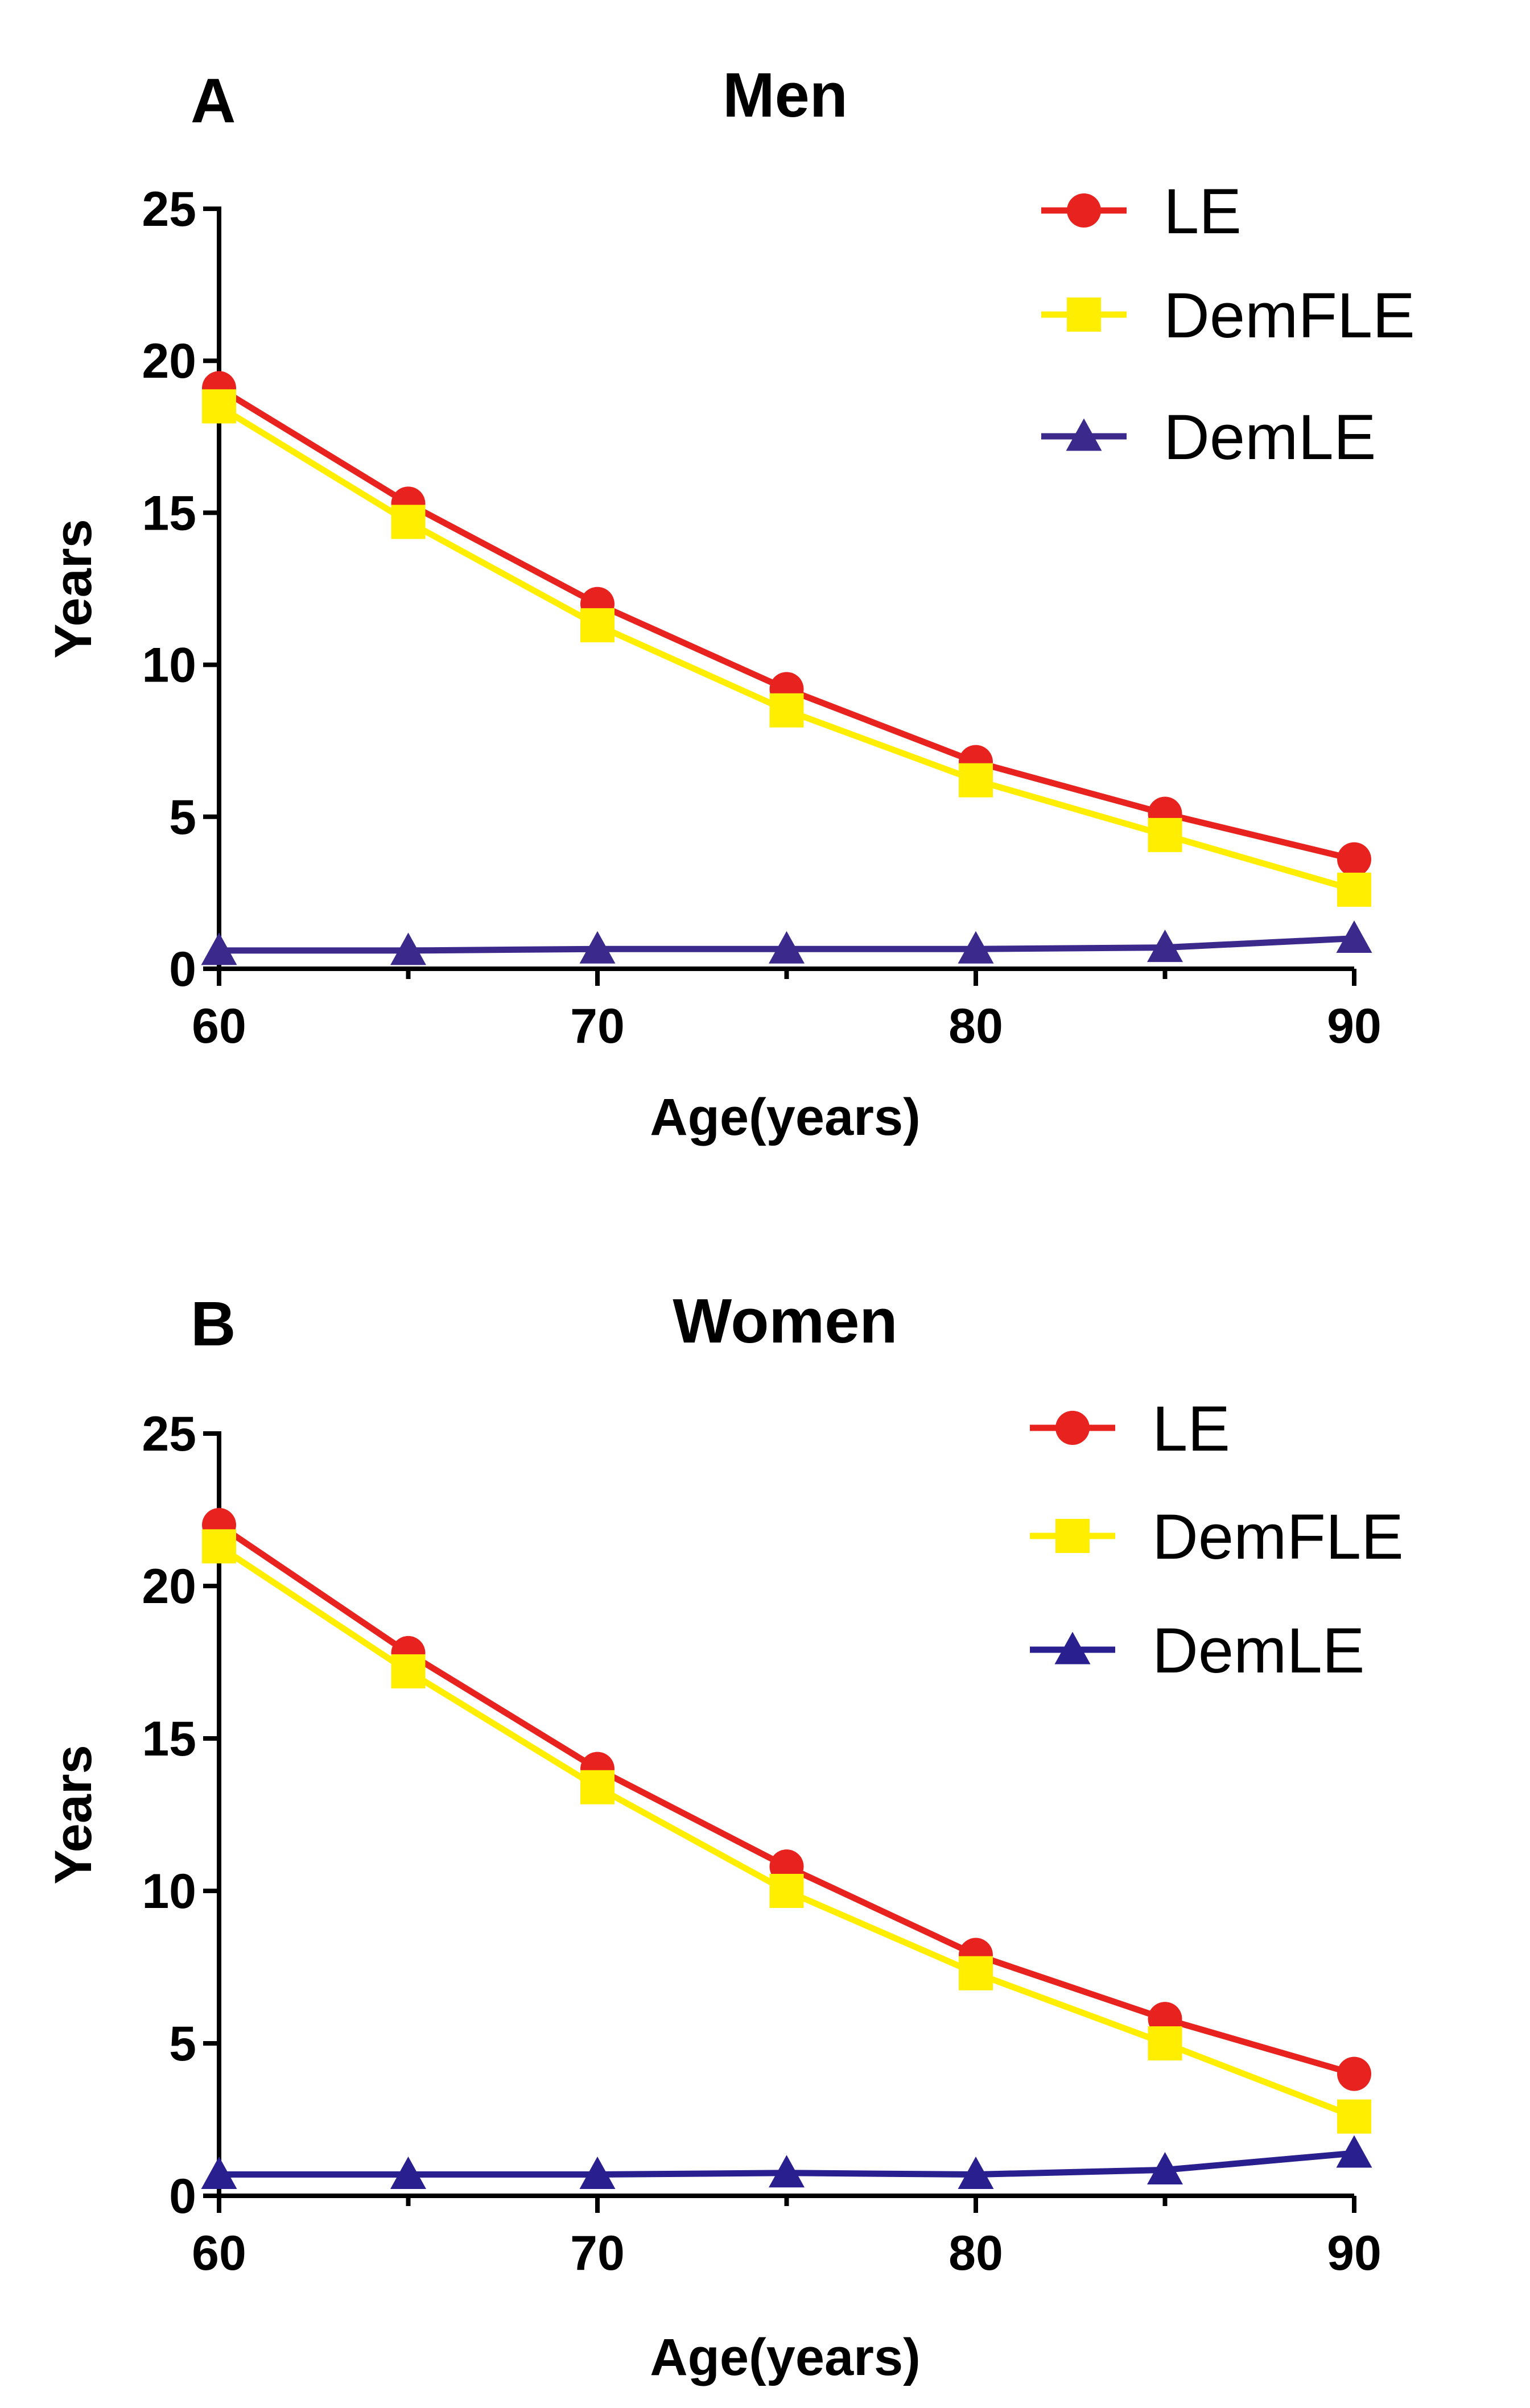  I want to click on panel-letter: B, so click(213, 1324).